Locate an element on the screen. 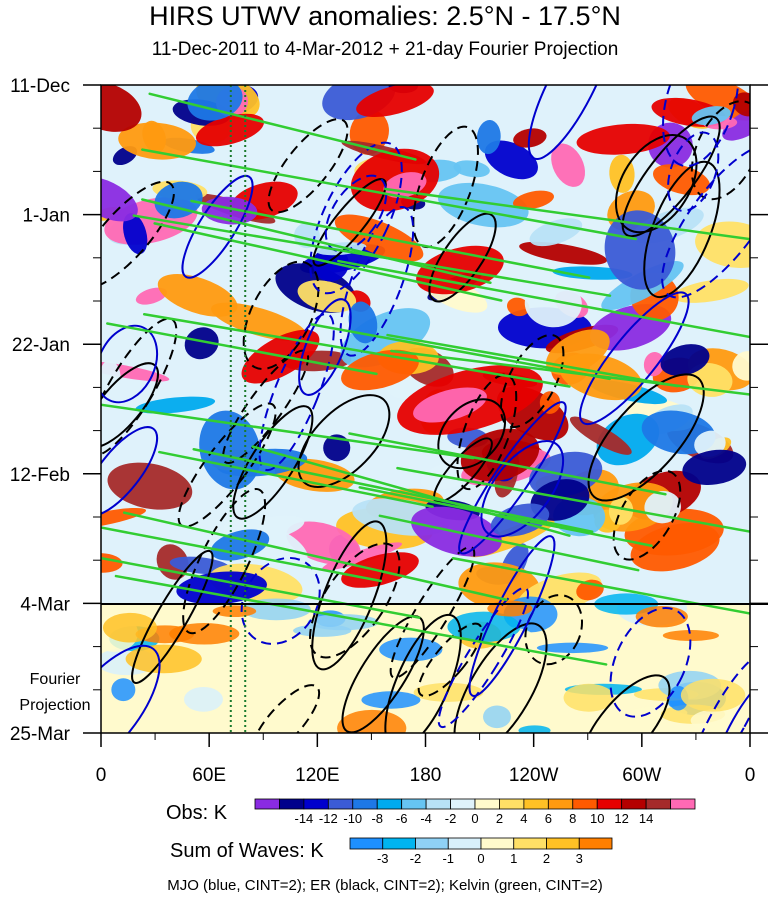 This screenshot has height=899, width=770. y-tick-label: 1-Jan is located at coordinates (46, 216).